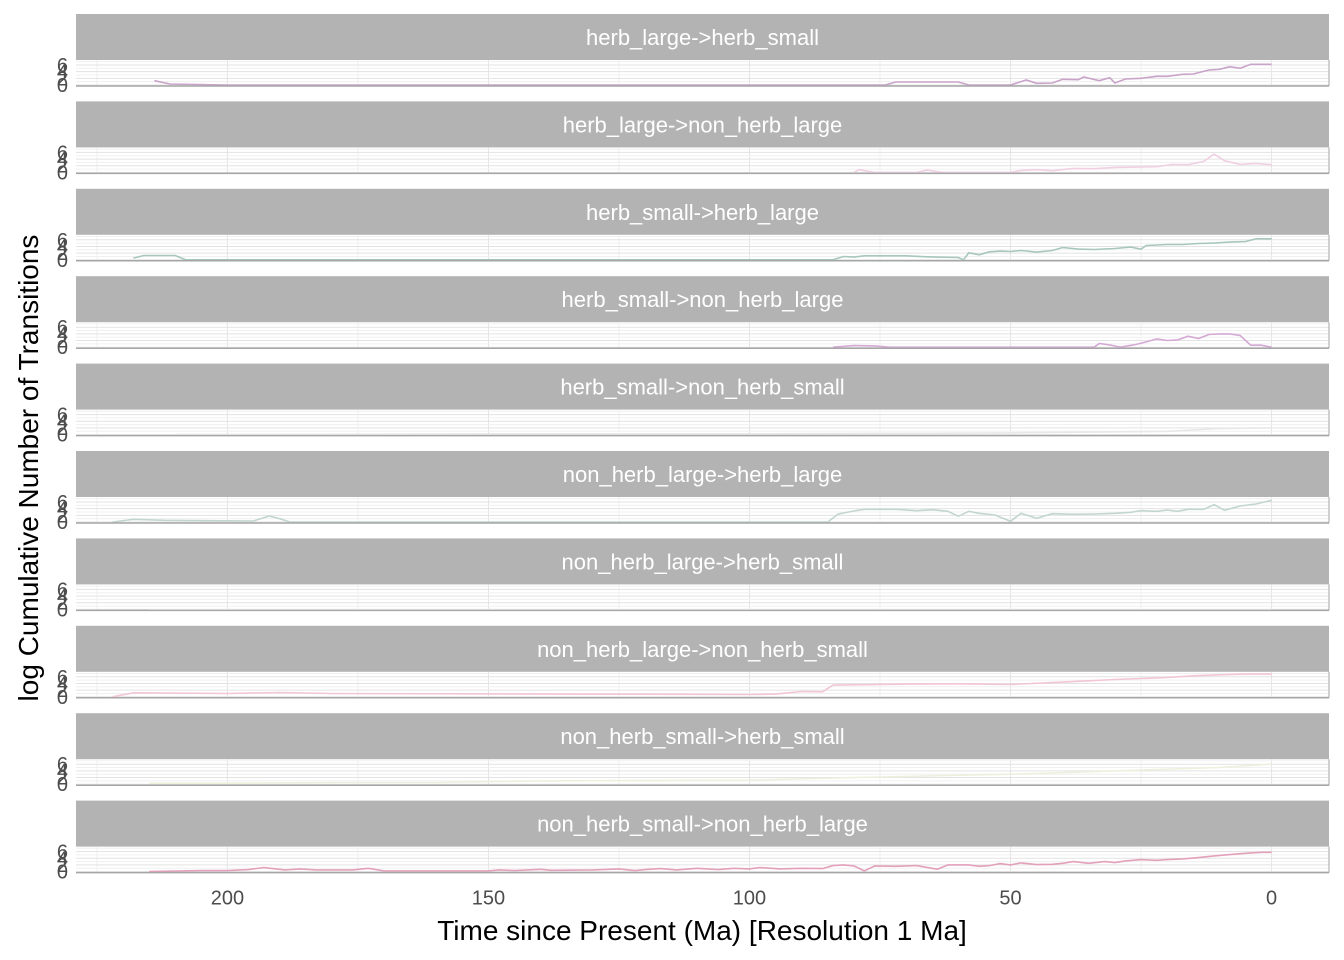  Describe the element at coordinates (28, 468) in the screenshot. I see `y-axis-title: log Cumulative Number of Transitions` at that location.